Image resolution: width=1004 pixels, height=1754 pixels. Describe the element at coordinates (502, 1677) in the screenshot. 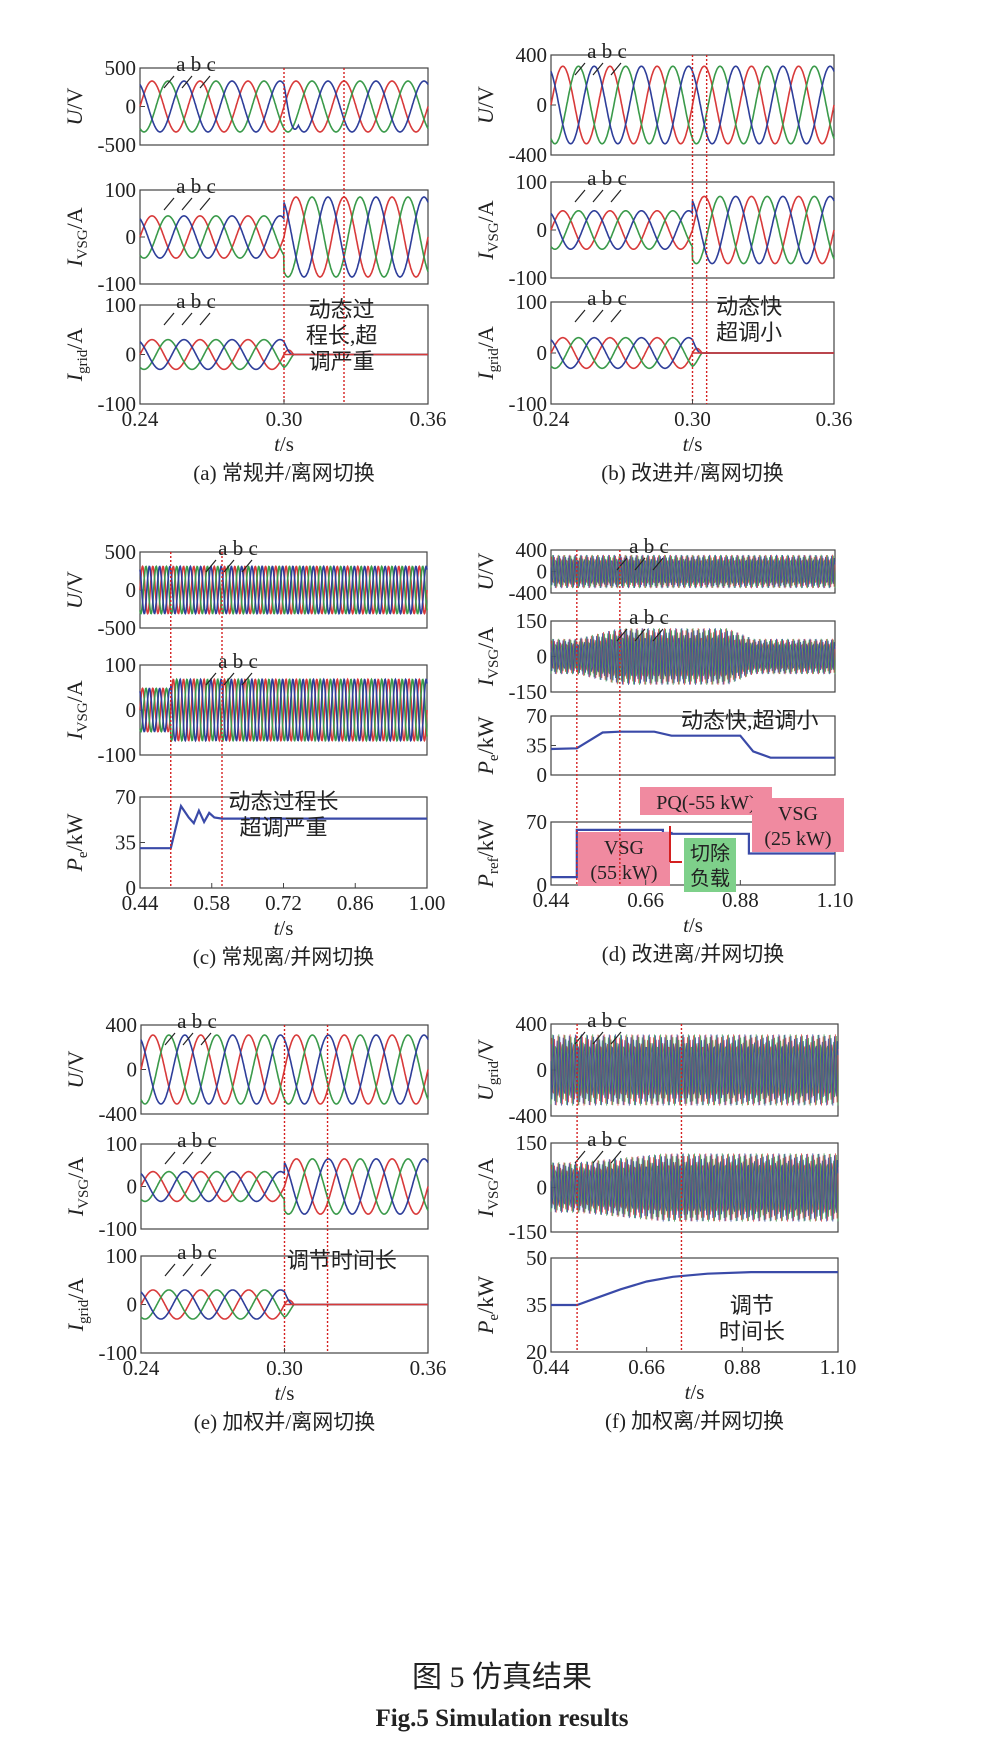

I see `figure-caption-cn: 图 5 仿真结果` at that location.